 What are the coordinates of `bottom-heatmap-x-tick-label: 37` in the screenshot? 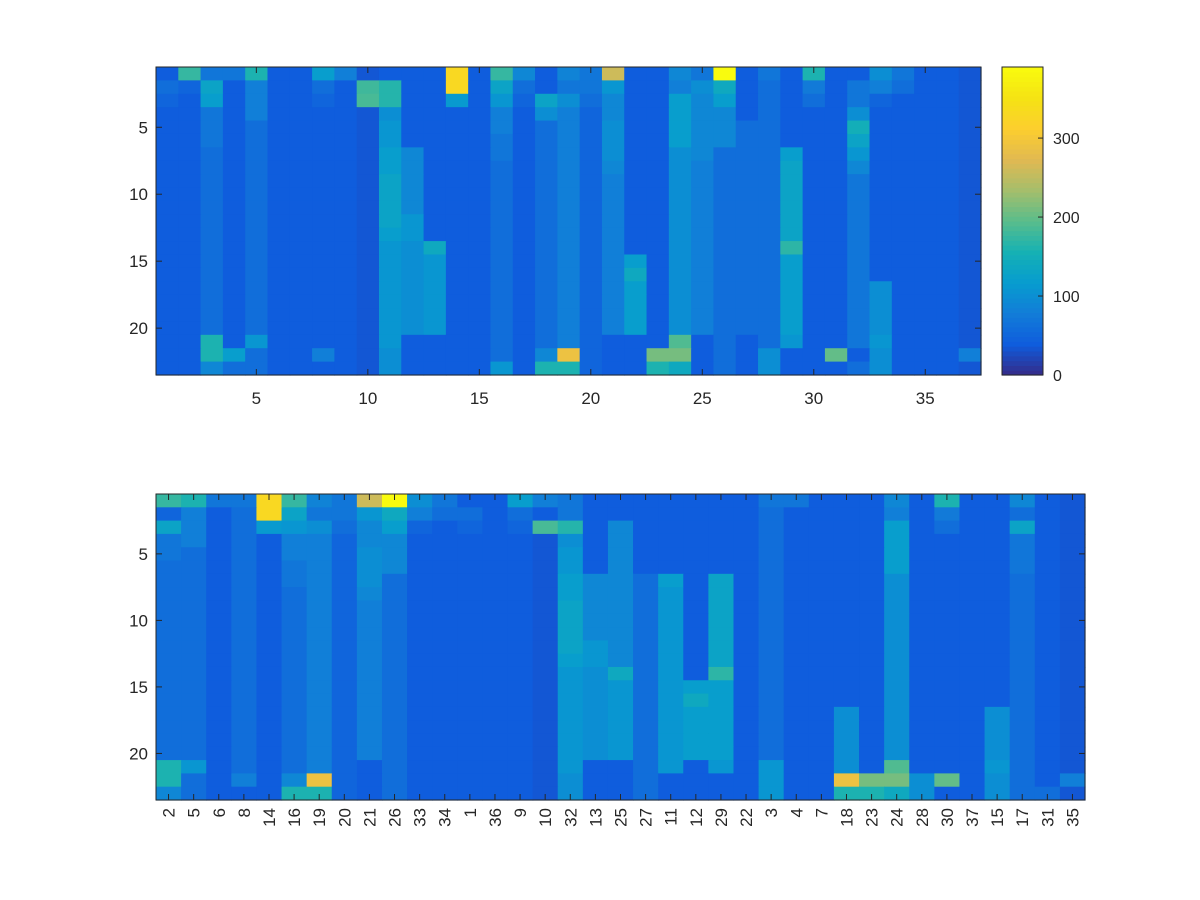 It's located at (972, 817).